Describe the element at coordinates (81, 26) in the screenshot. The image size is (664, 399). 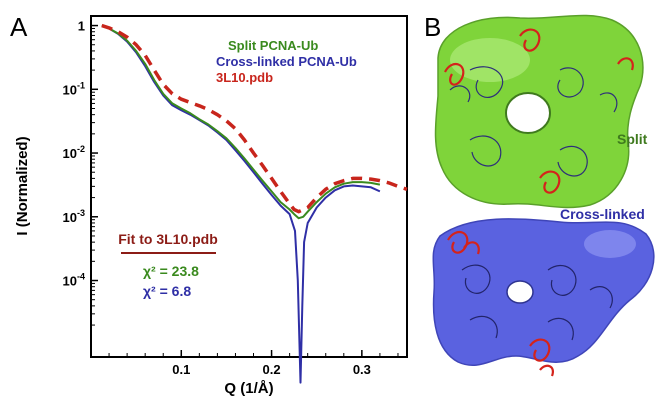
I see `y-tick-label: 1` at that location.